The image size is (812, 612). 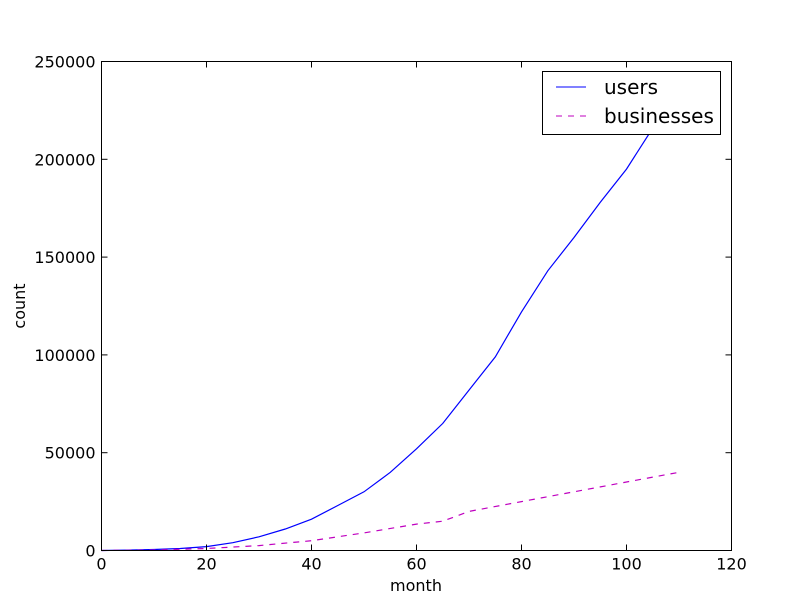 I want to click on y-tick-label: 50000, so click(x=70, y=453).